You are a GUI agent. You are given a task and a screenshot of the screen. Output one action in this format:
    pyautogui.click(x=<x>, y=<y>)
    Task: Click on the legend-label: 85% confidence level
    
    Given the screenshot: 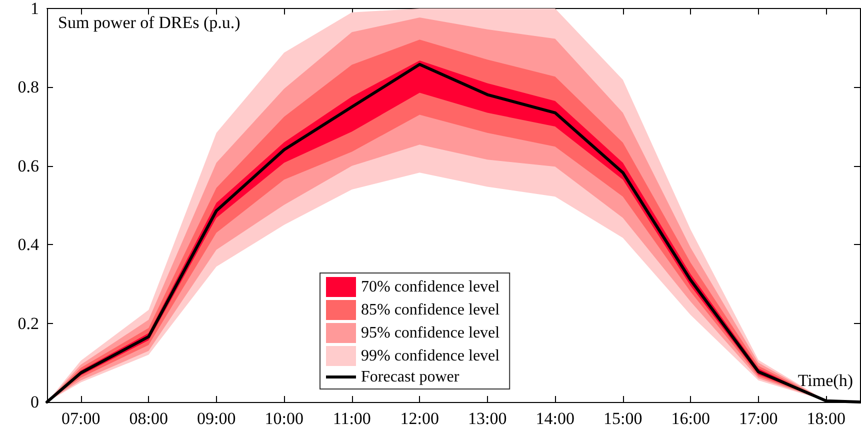 What is the action you would take?
    pyautogui.click(x=430, y=310)
    